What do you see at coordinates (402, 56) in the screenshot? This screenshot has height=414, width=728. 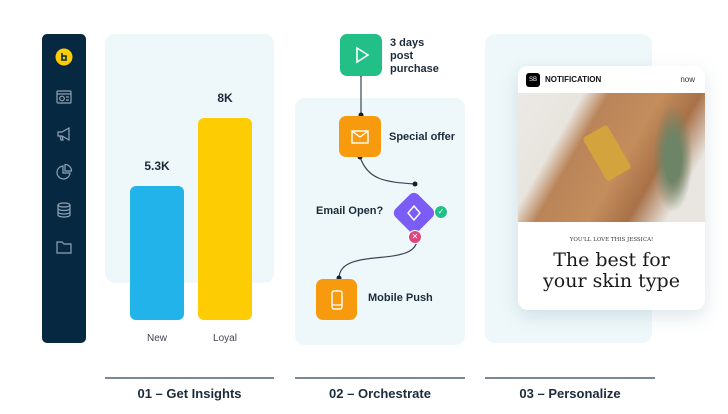 I see `trigger-label-line: post` at bounding box center [402, 56].